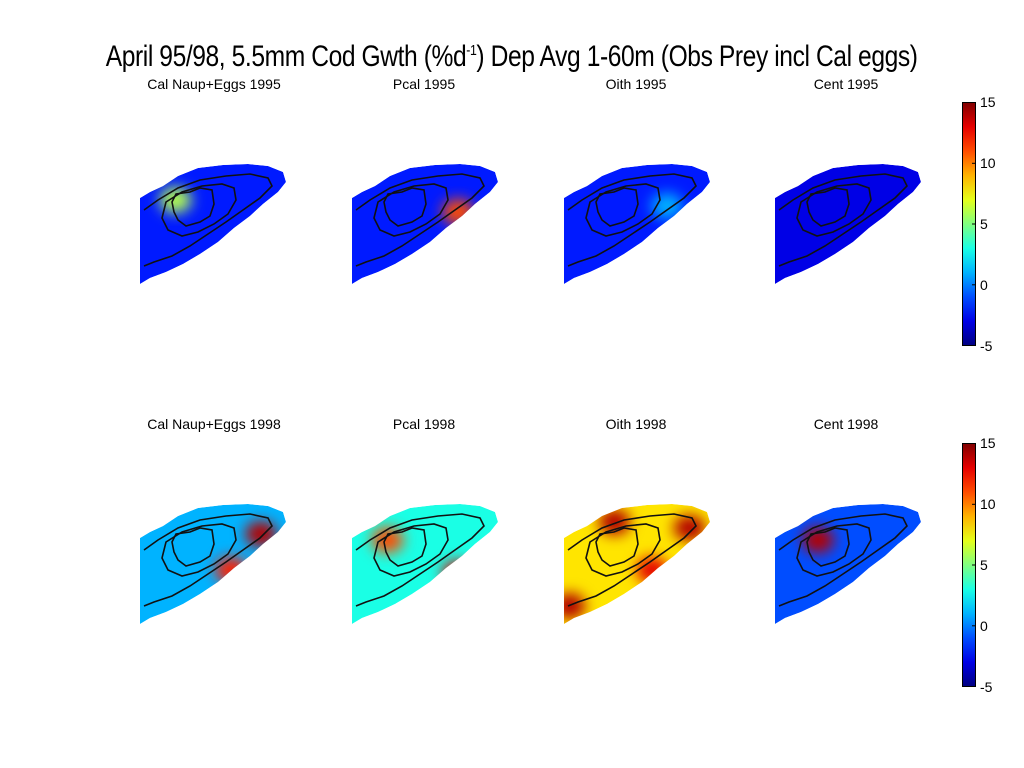 The height and width of the screenshot is (768, 1024). What do you see at coordinates (424, 424) in the screenshot?
I see `panel-title: Pcal 1998` at bounding box center [424, 424].